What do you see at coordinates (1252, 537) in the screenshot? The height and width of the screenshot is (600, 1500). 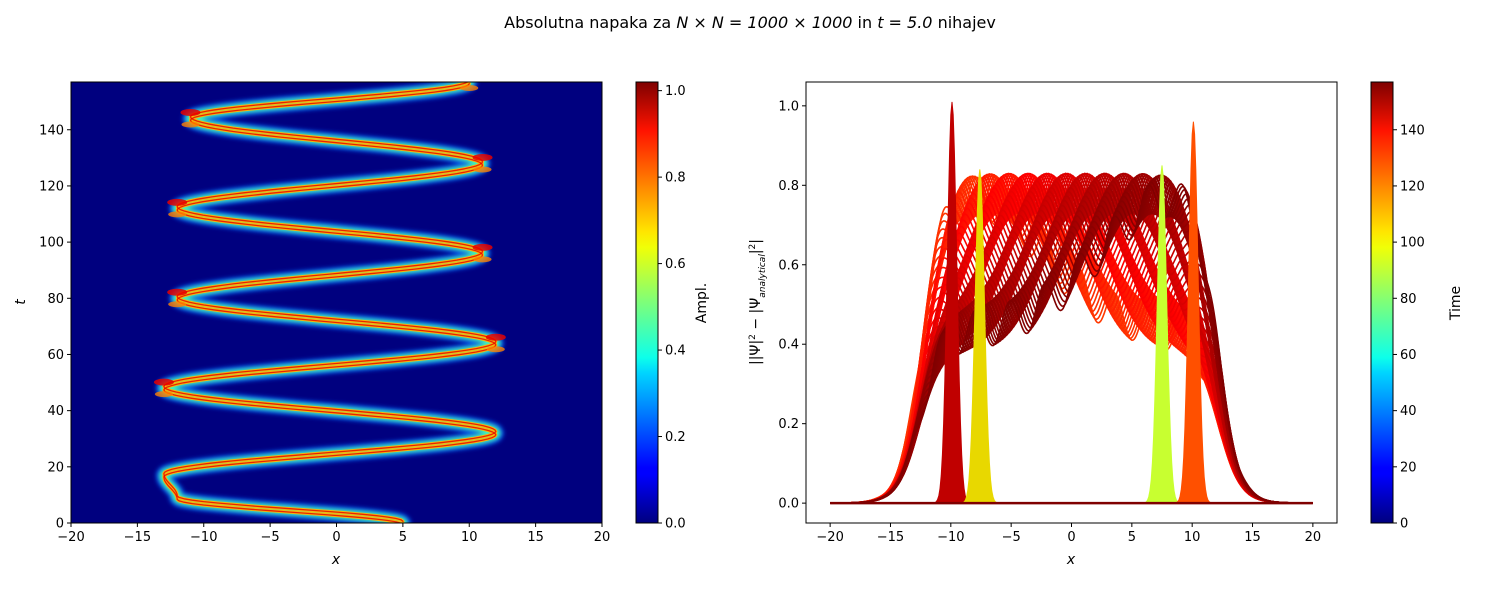 I see `right-x-tick-label: 15` at bounding box center [1252, 537].